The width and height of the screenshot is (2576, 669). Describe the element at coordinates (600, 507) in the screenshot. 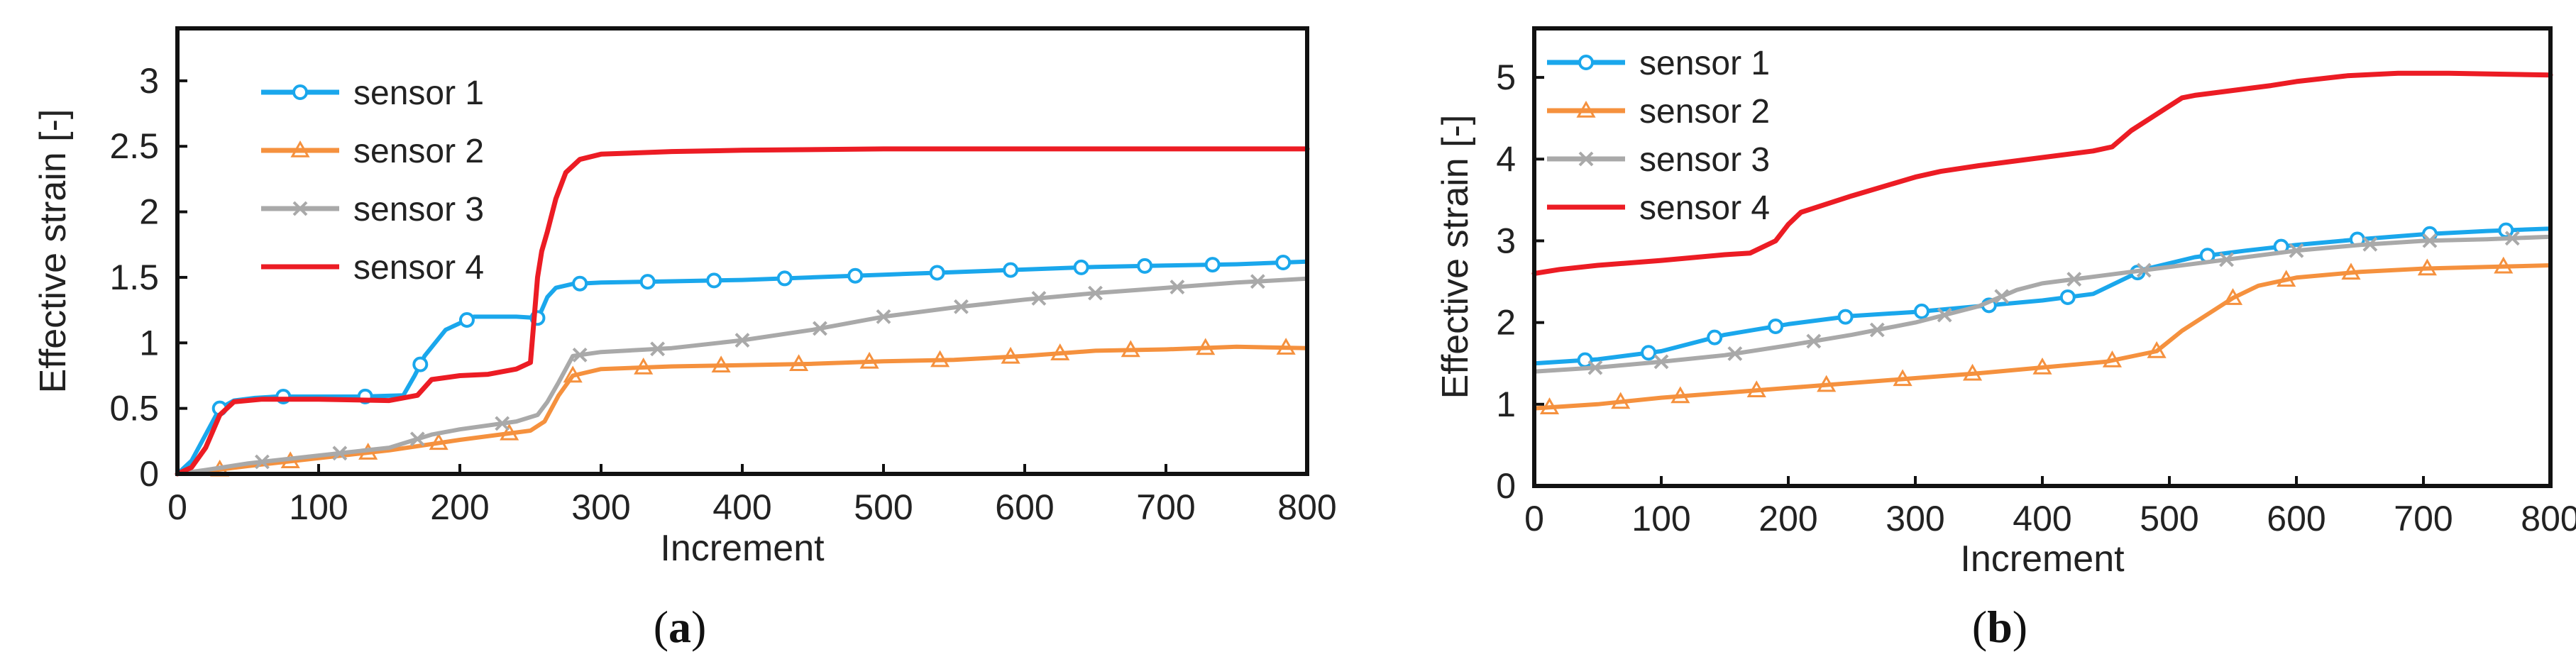

I see `x-tick-label-a: 300` at that location.